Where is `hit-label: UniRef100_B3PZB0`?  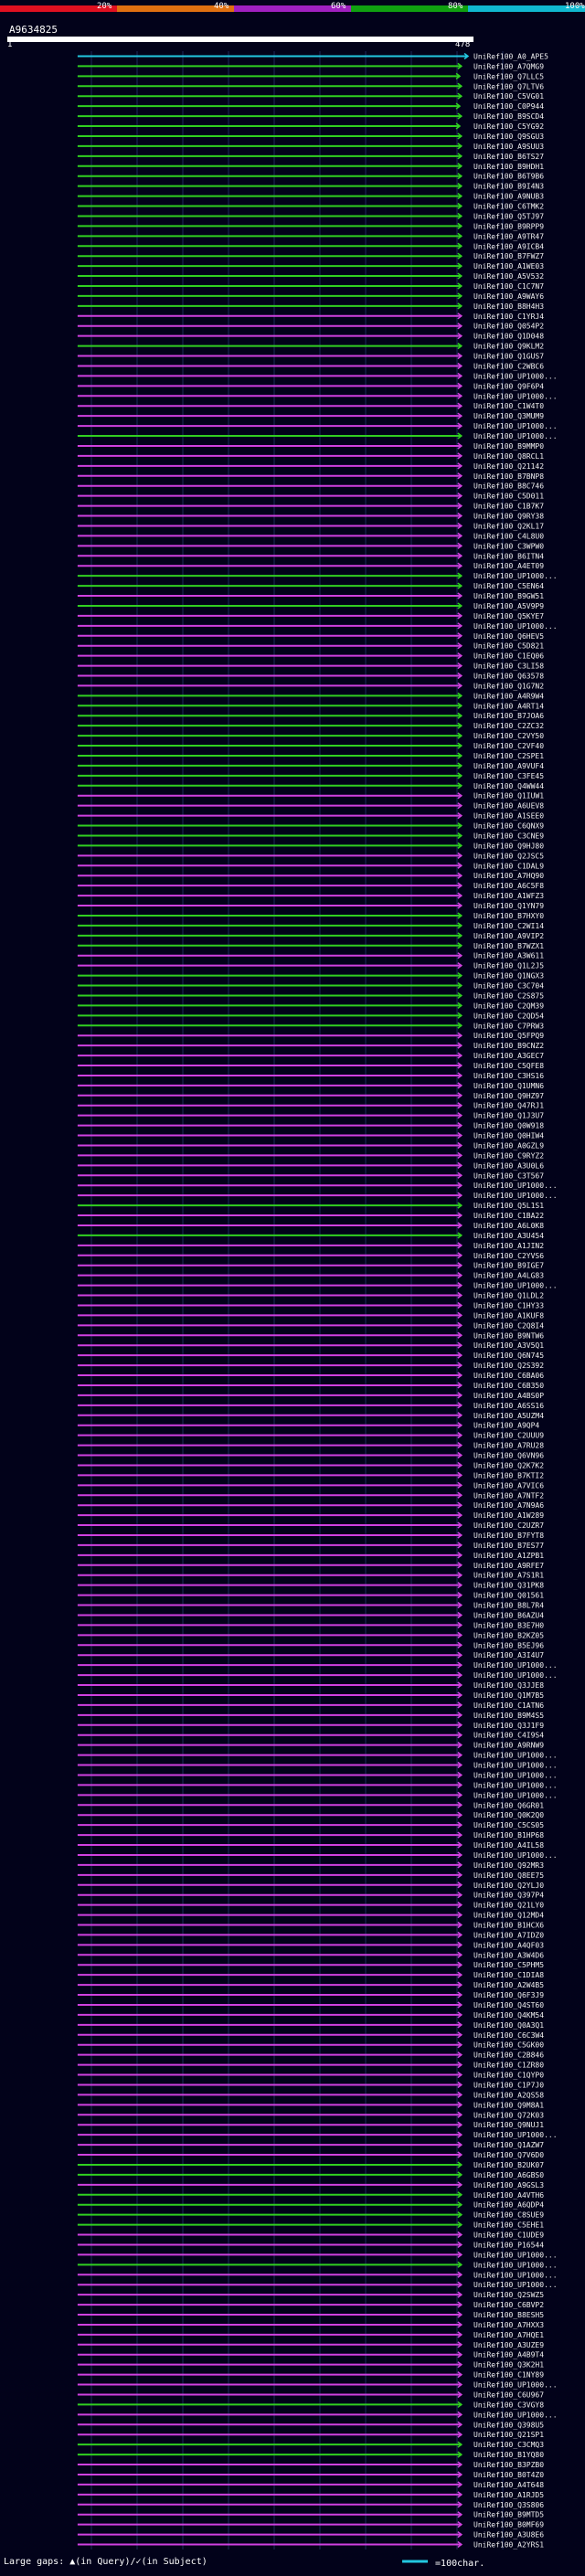 hit-label: UniRef100_B3PZB0 is located at coordinates (509, 2465).